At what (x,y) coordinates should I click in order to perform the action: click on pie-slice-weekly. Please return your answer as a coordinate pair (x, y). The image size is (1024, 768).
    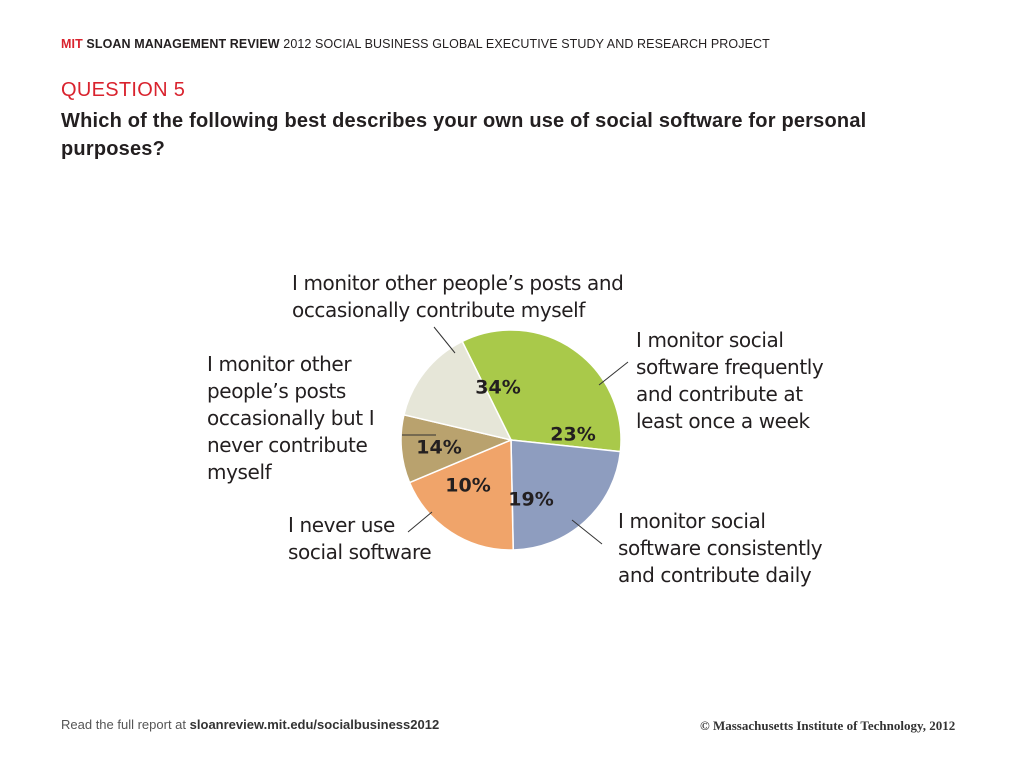
    Looking at the image, I should click on (566, 495).